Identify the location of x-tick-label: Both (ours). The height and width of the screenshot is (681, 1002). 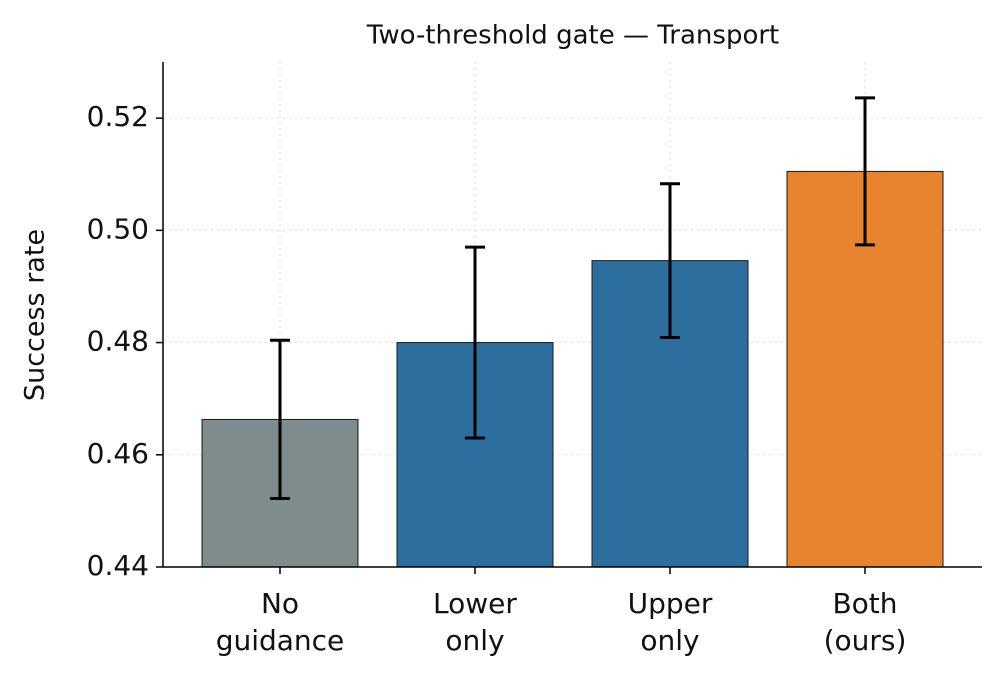
(865, 622).